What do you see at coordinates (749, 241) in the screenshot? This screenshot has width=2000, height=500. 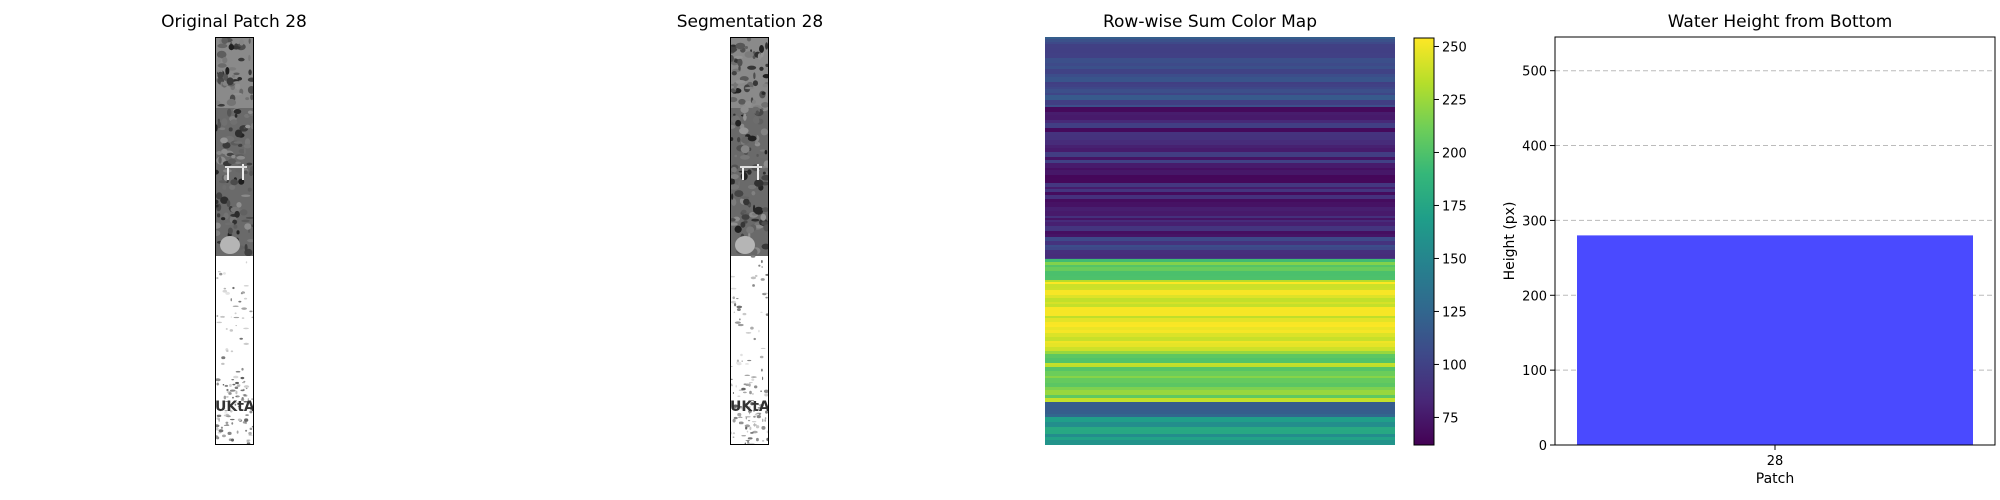 I see `segmentation-image: UKtAY` at bounding box center [749, 241].